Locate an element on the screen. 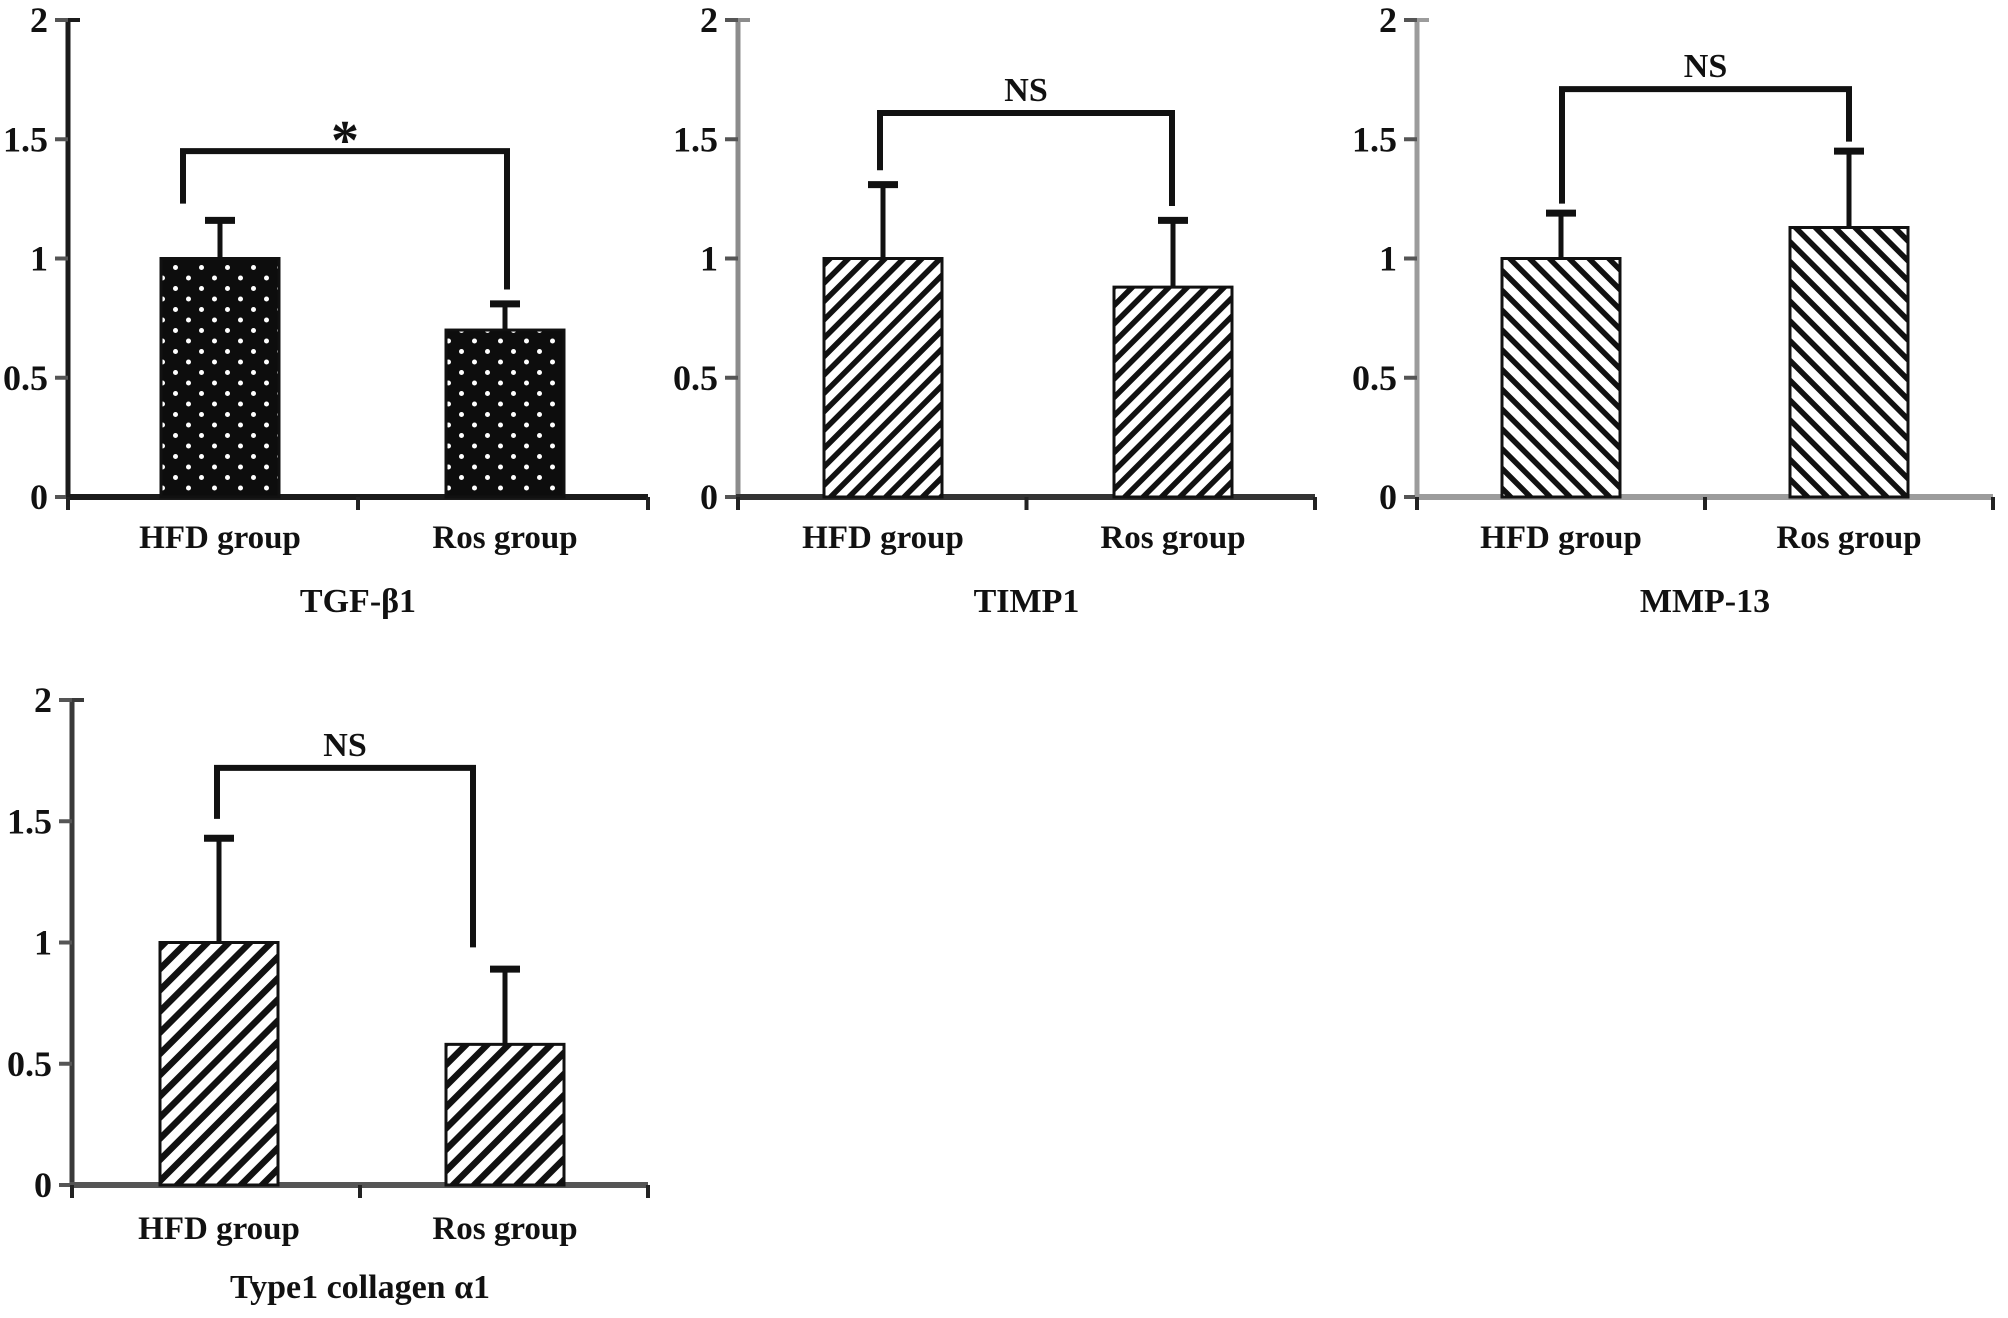 Image resolution: width=2008 pixels, height=1318 pixels. significance-label: * is located at coordinates (345, 141).